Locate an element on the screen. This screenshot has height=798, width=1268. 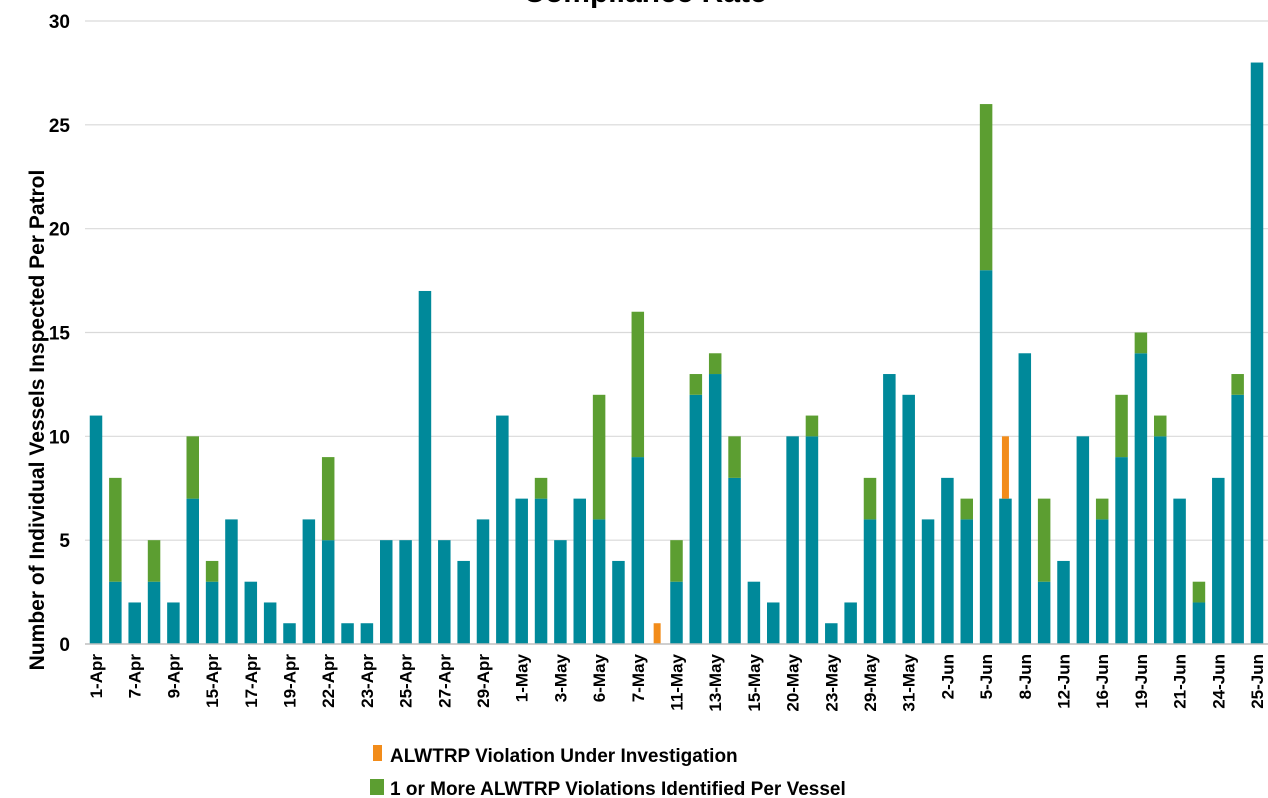
x-tick-label: 15-May is located at coordinates (754, 682).